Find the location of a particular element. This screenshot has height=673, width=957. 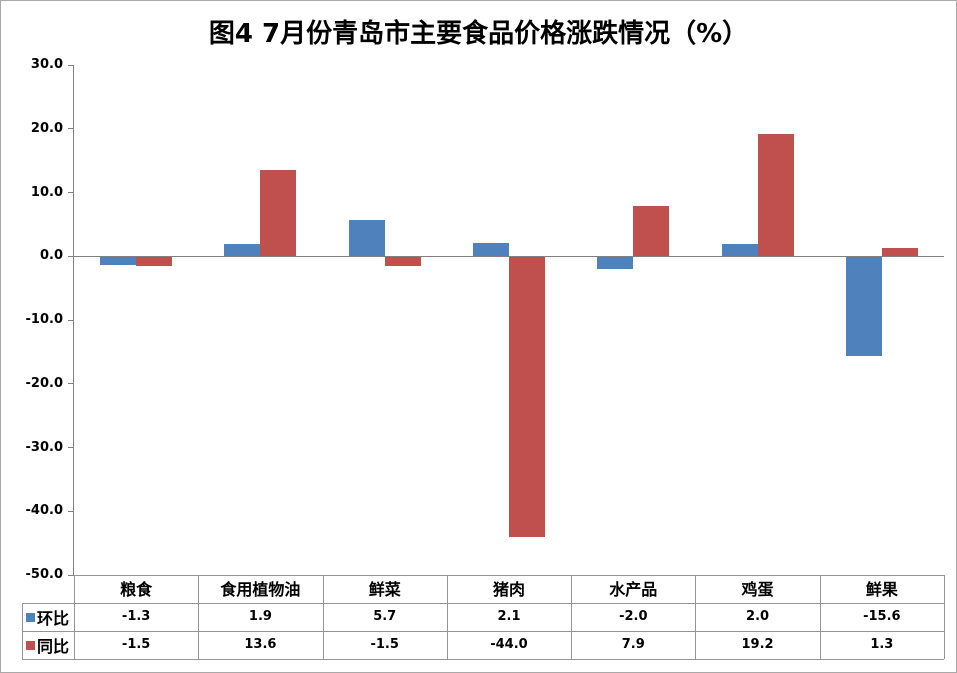

table-value-mom-6: -15.6 is located at coordinates (882, 616).